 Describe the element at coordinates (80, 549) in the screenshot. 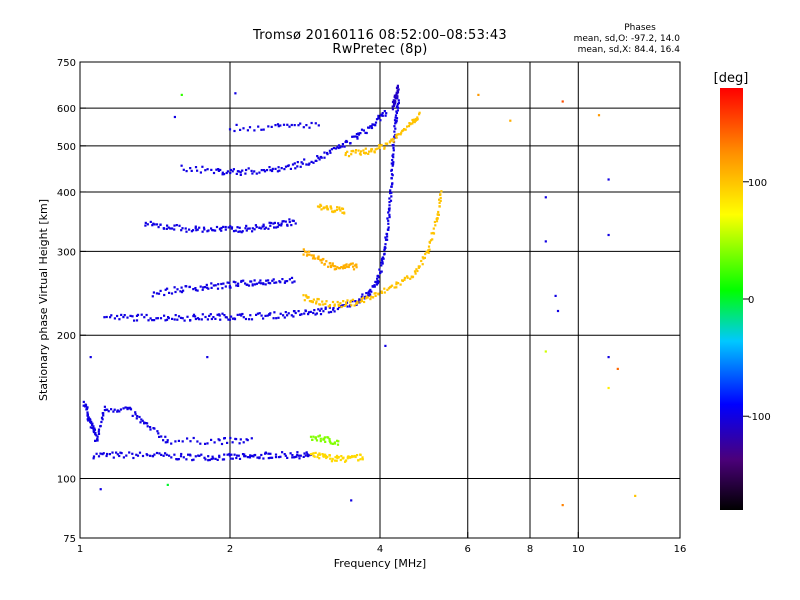

I see `x-tick-label: 1` at that location.